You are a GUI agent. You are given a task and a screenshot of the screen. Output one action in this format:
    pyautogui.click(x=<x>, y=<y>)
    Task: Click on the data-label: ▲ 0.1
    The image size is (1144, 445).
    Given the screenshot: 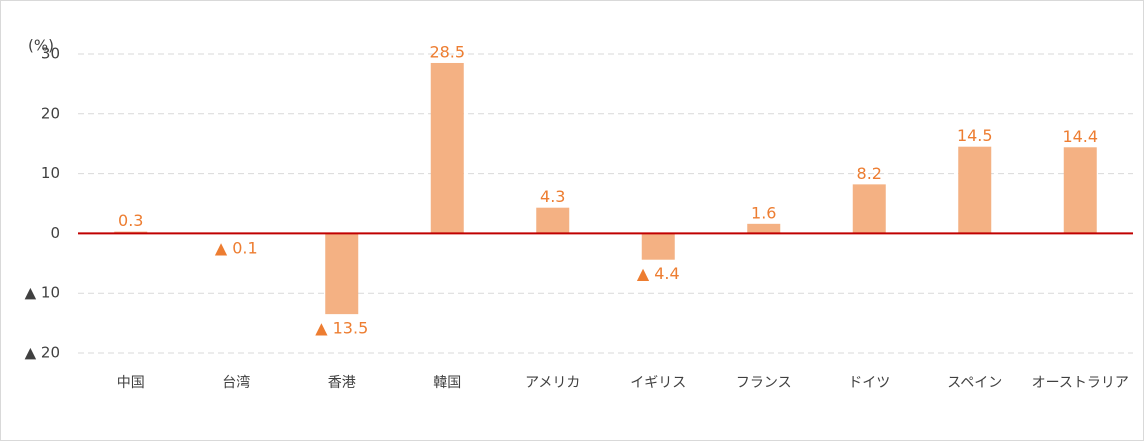 What is the action you would take?
    pyautogui.click(x=236, y=247)
    